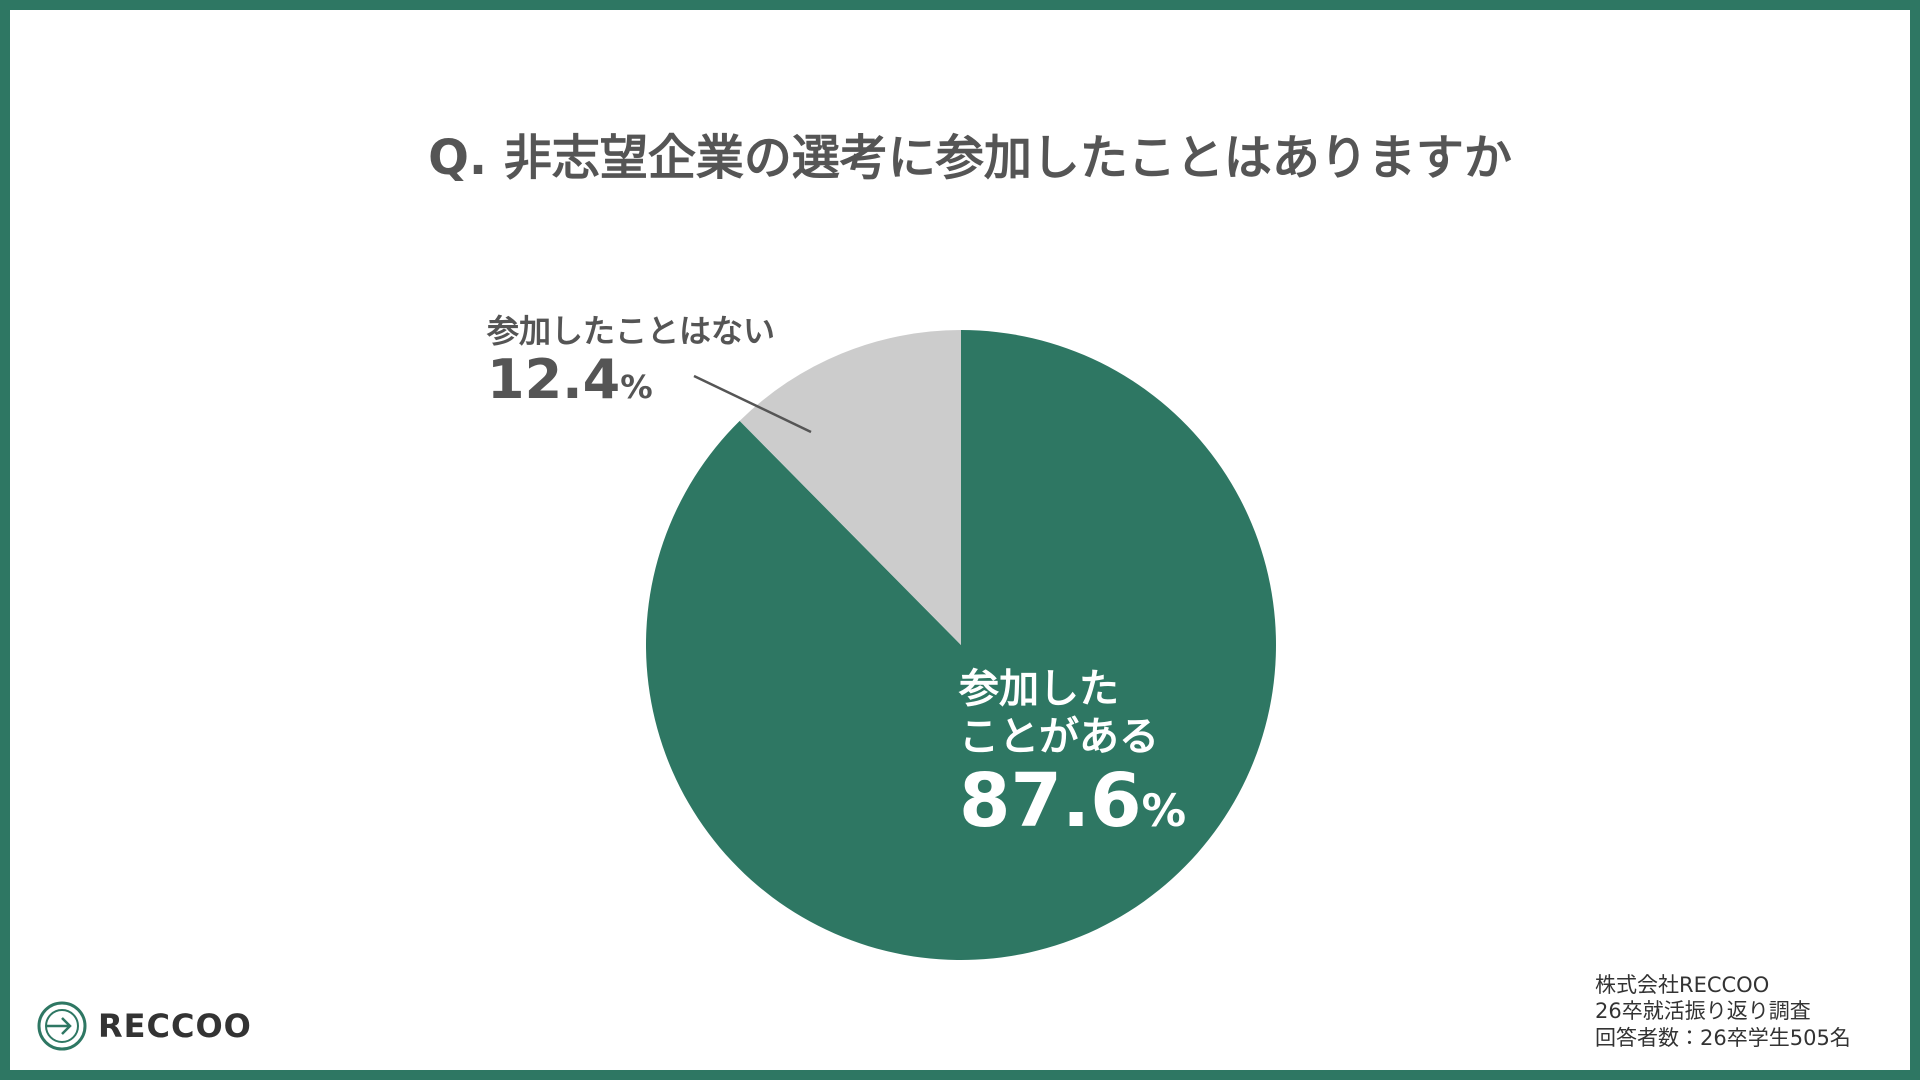 The image size is (1920, 1080). I want to click on slice-label: 参加したことはない 12.4%, so click(631, 361).